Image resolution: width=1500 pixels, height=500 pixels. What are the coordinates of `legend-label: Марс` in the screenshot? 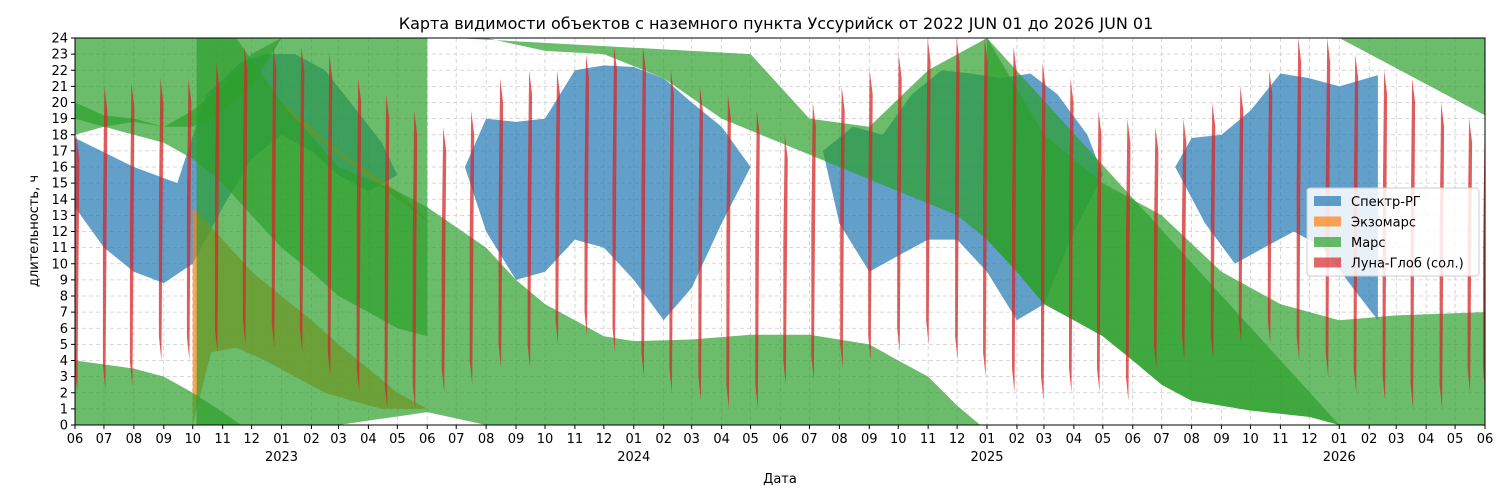 It's located at (1368, 243).